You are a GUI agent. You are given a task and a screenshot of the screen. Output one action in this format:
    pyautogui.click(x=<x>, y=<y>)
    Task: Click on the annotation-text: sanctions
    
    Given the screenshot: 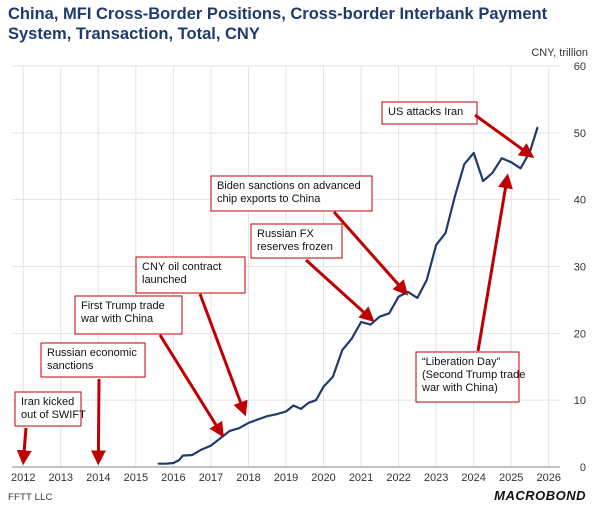 What is the action you would take?
    pyautogui.click(x=70, y=366)
    